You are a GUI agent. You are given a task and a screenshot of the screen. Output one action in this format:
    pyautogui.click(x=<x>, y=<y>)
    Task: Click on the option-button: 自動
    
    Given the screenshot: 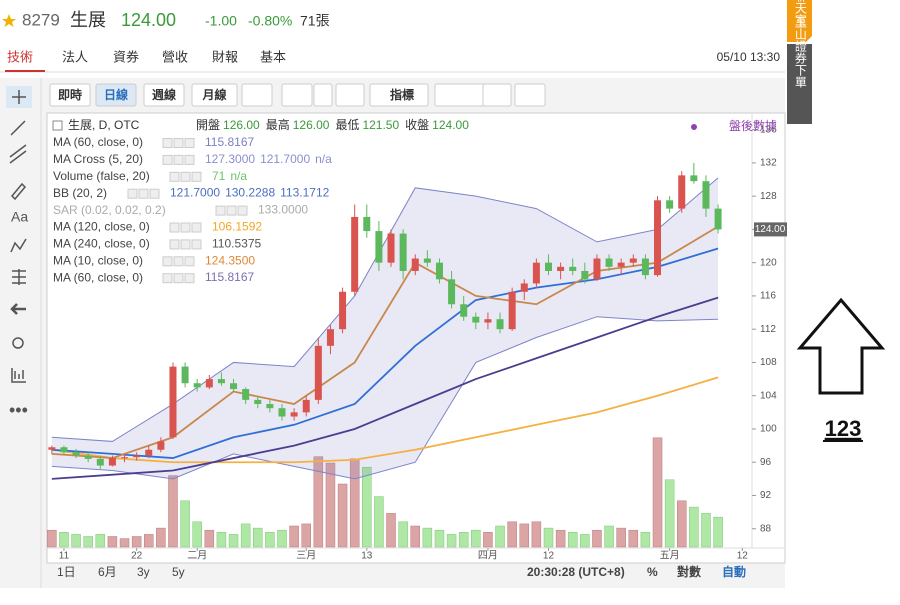 What is the action you would take?
    pyautogui.click(x=734, y=571)
    